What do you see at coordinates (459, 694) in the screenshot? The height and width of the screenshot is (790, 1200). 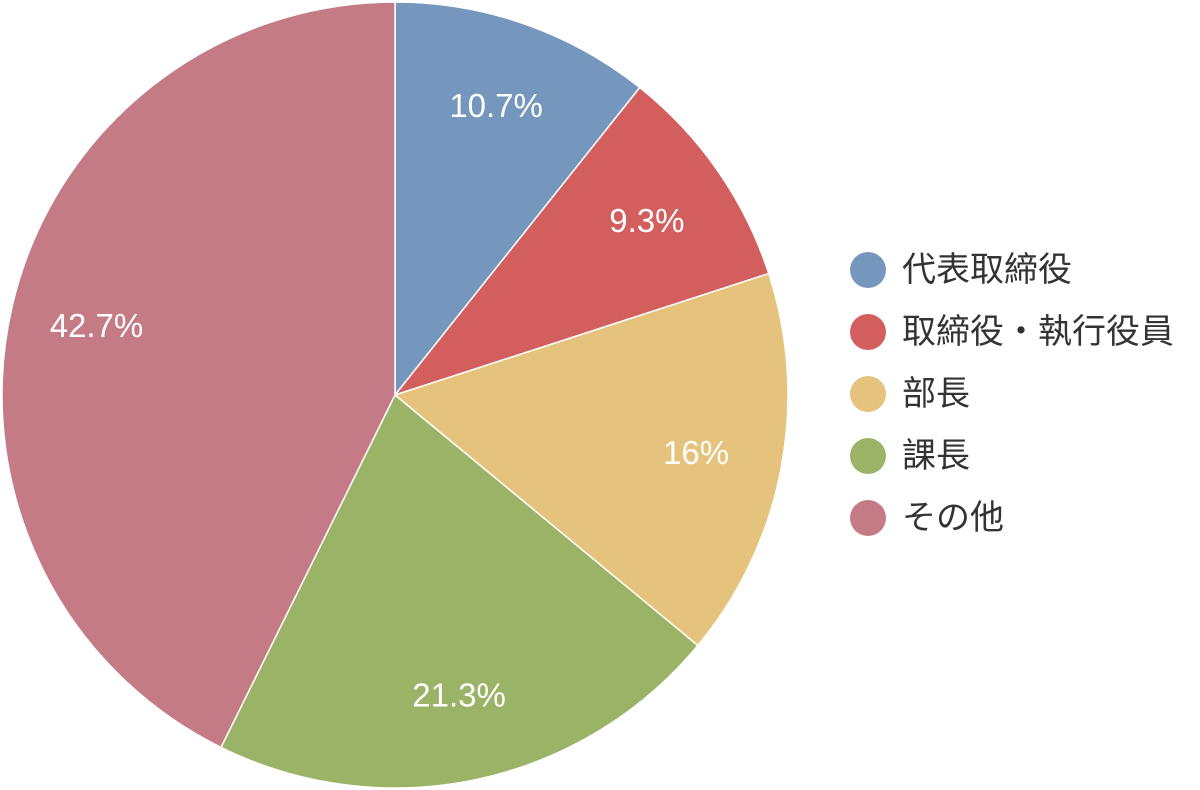 I see `pie-slice-label-4: 21.3%` at bounding box center [459, 694].